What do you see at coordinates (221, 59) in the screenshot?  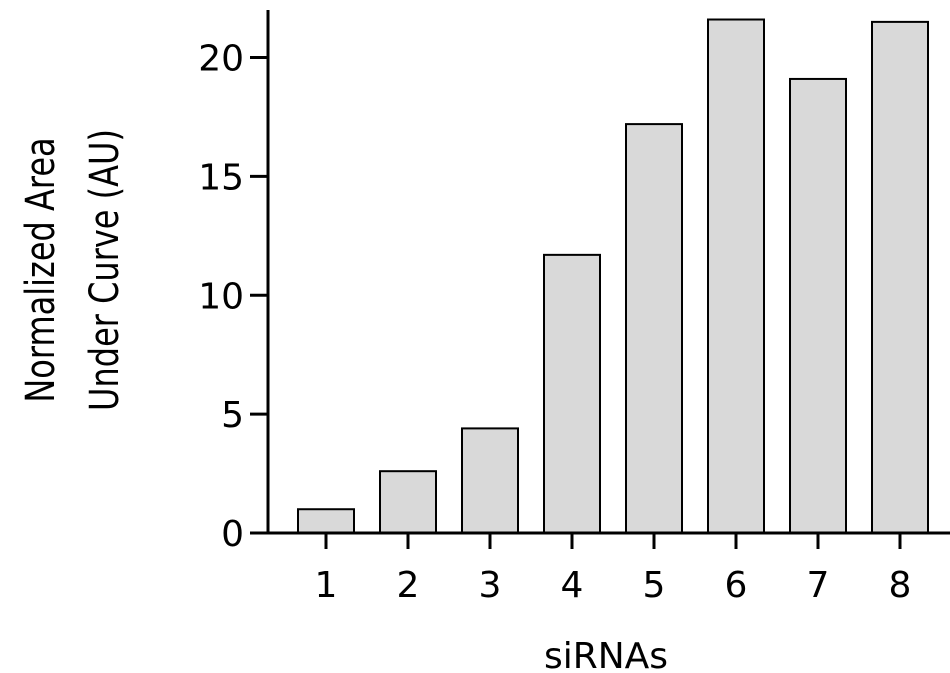 I see `y-tick-label-20: 20` at bounding box center [221, 59].